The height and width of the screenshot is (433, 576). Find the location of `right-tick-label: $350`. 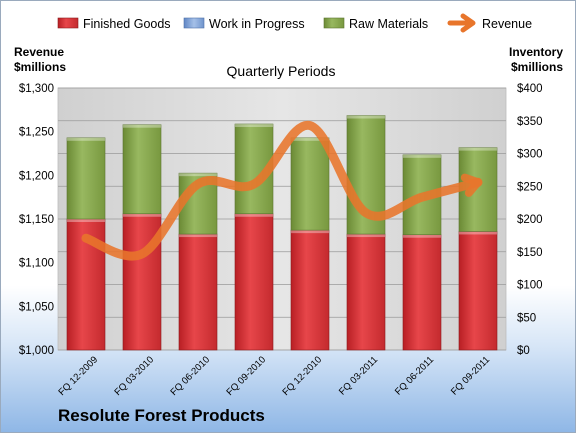

right-tick-label: $350 is located at coordinates (530, 122).